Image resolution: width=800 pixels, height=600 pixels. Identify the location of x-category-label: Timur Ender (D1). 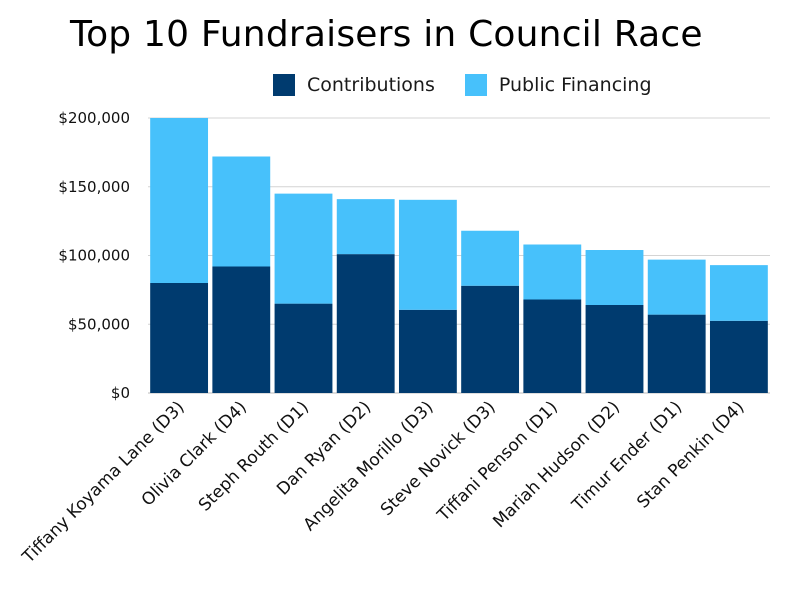
(627, 456).